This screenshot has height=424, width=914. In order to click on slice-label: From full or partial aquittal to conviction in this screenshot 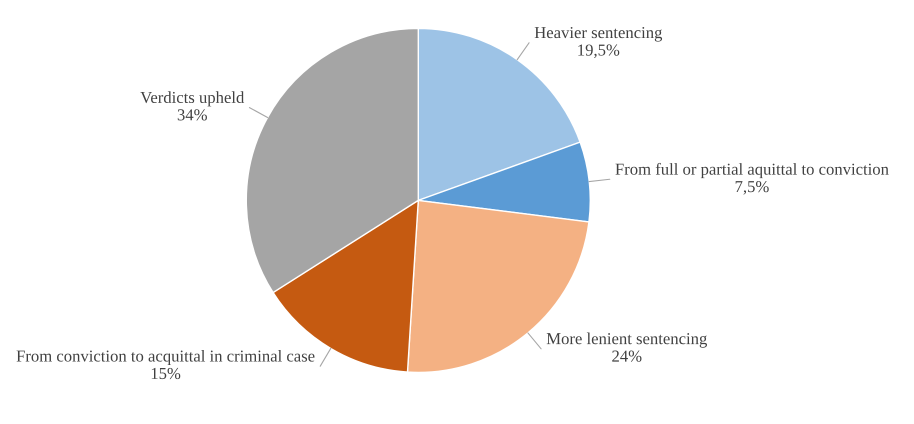, I will do `click(752, 170)`.